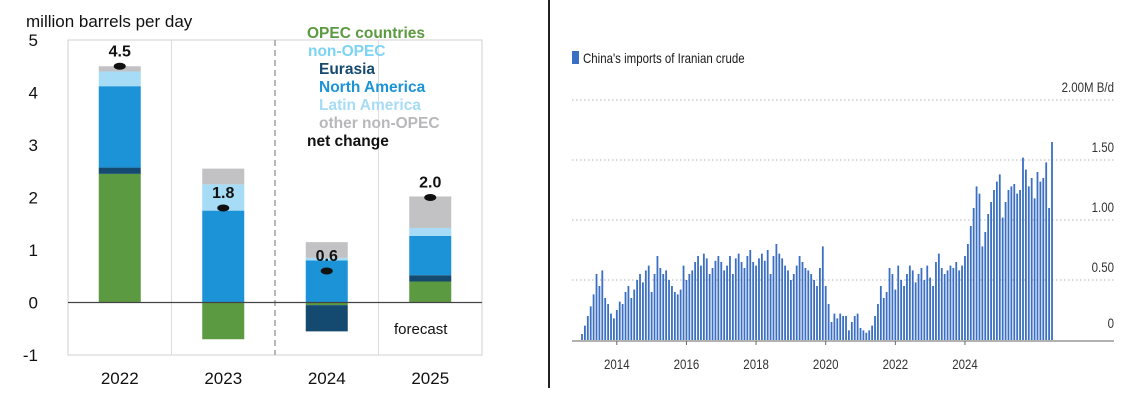 Image resolution: width=1128 pixels, height=393 pixels. What do you see at coordinates (1111, 323) in the screenshot?
I see `y-tick-label: 0` at bounding box center [1111, 323].